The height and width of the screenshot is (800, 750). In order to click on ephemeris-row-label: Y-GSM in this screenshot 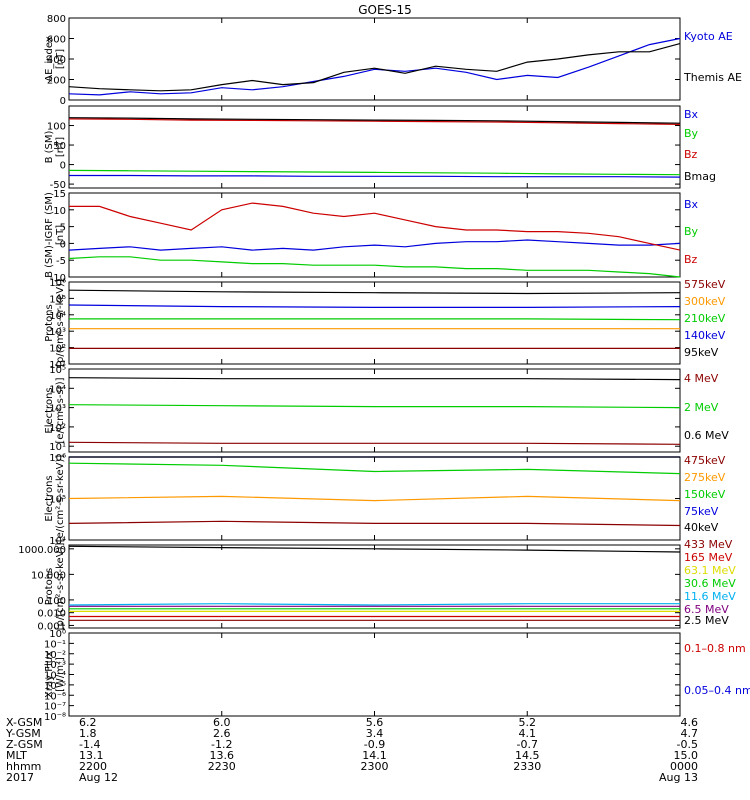, I will do `click(23, 733)`.